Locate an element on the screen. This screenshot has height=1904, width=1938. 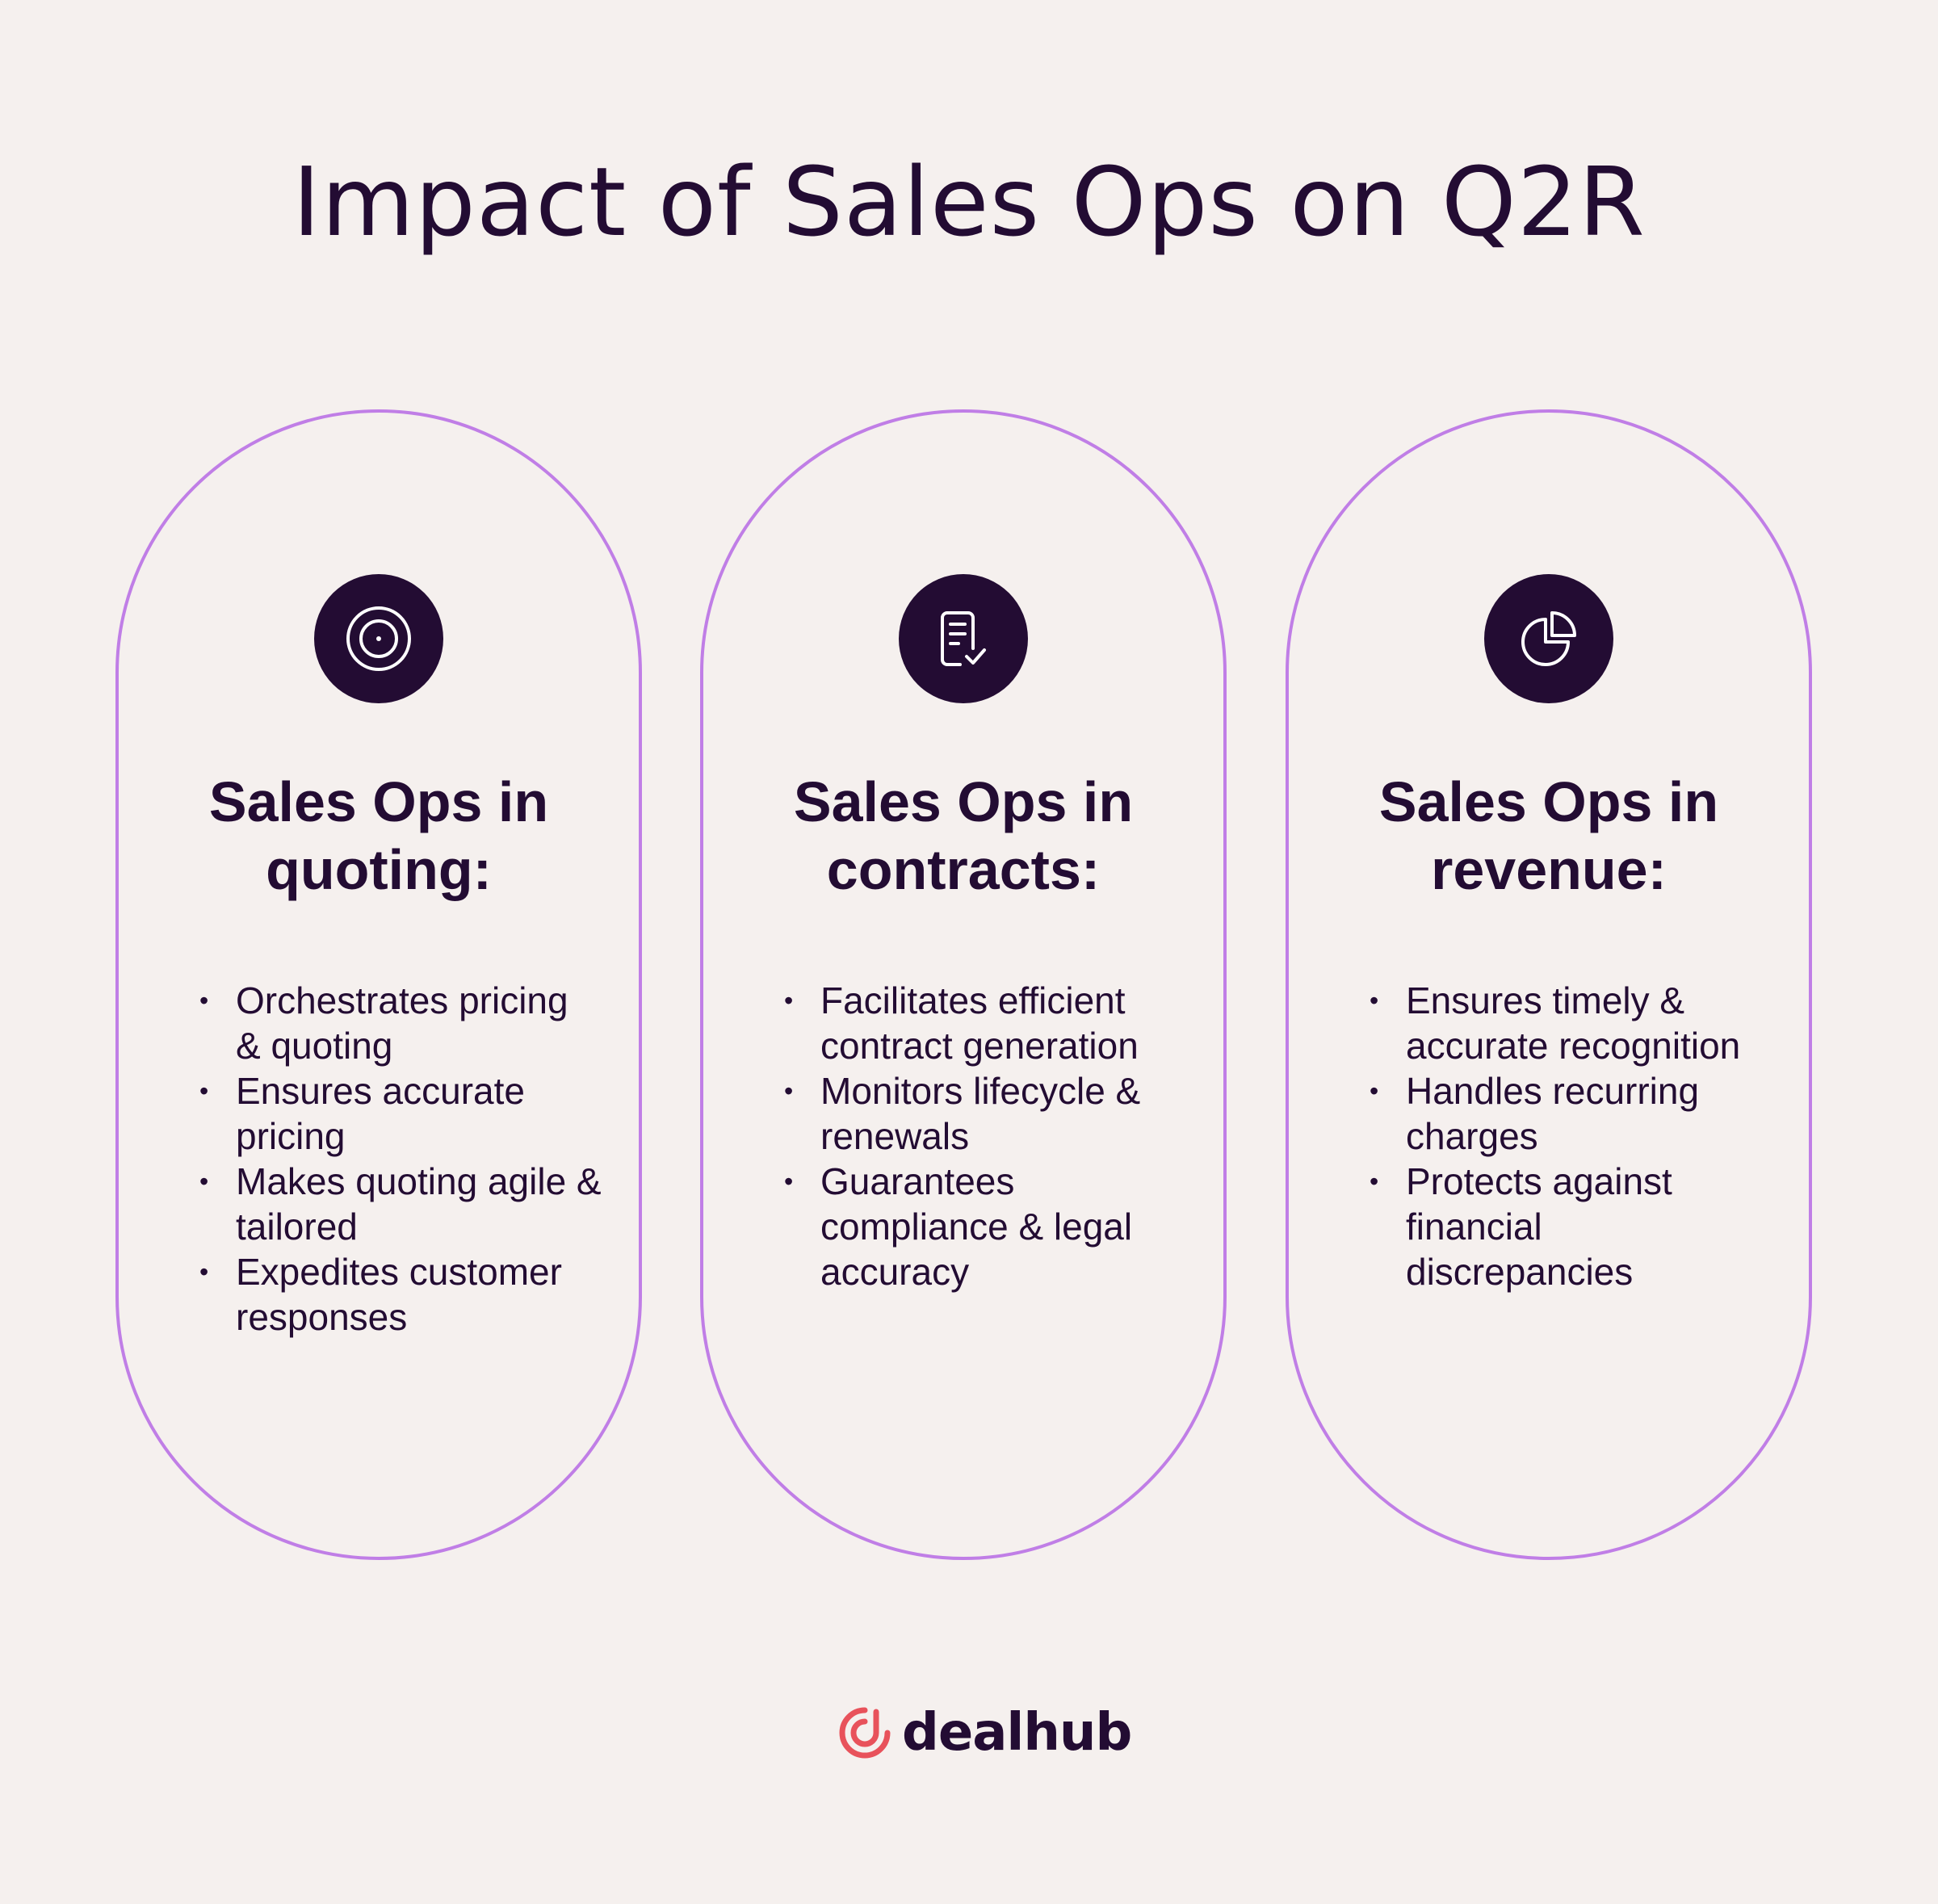
logo-text: dealhub is located at coordinates (1017, 1733).